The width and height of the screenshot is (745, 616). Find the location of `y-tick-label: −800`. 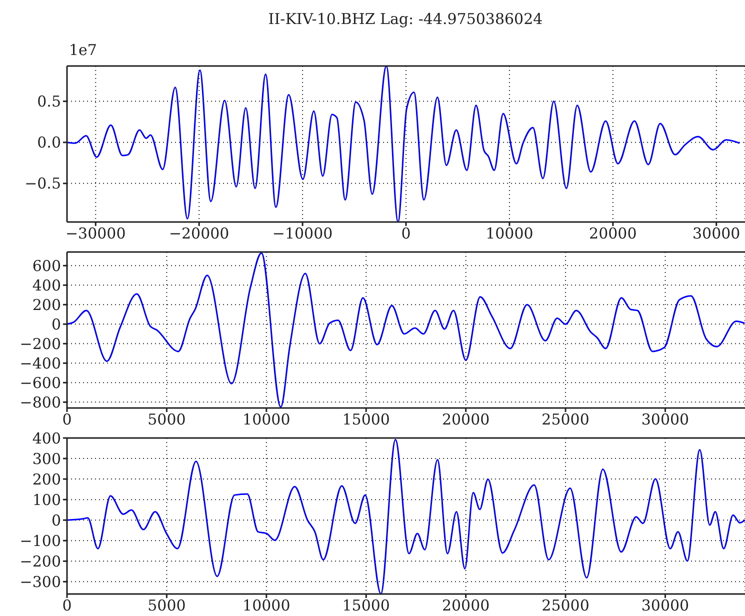

y-tick-label: −800 is located at coordinates (40, 402).